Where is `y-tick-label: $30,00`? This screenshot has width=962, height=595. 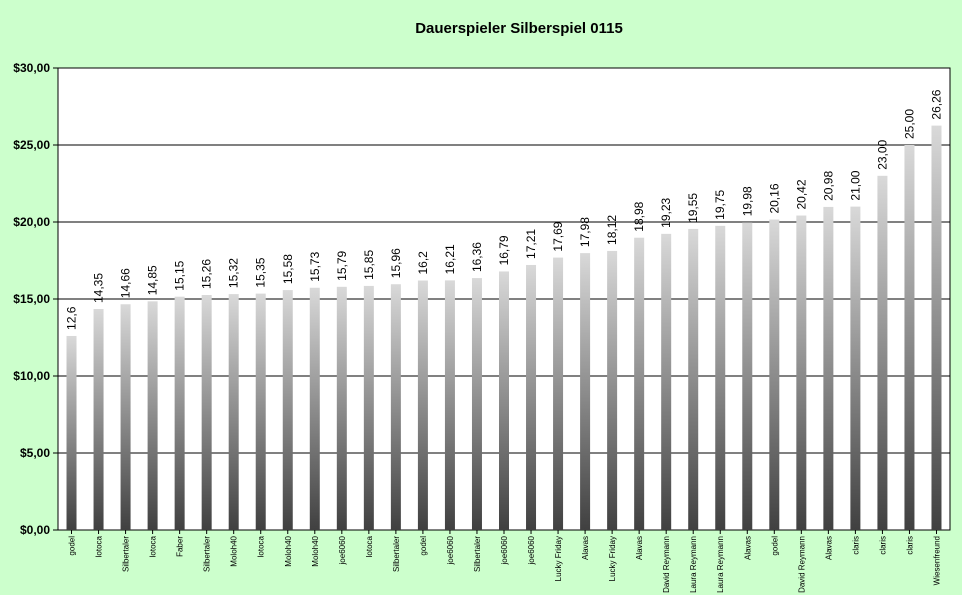 y-tick-label: $30,00 is located at coordinates (31, 68).